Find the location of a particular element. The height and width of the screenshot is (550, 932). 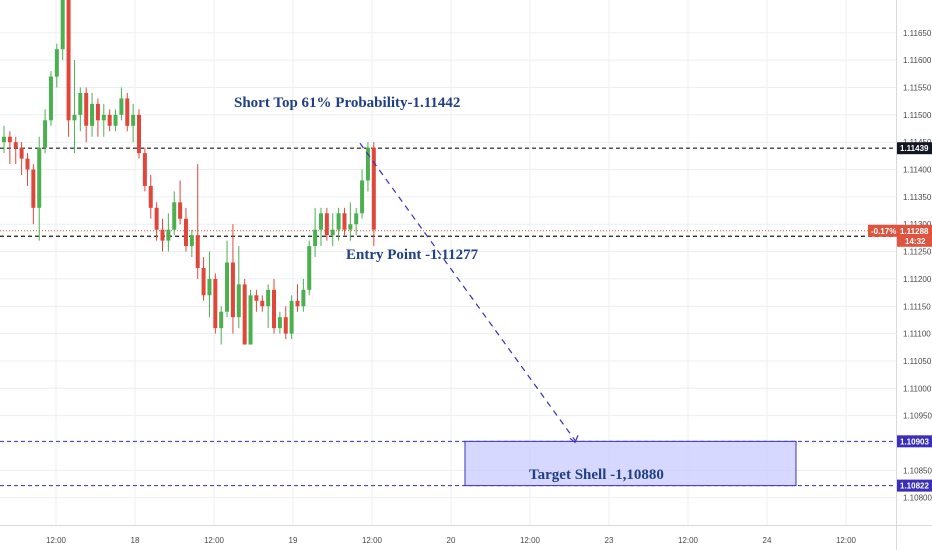

target-top-price-tag: 1.10903 is located at coordinates (914, 441).